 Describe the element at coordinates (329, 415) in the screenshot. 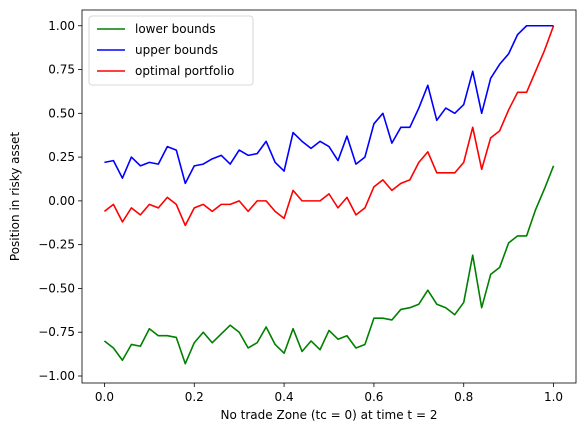

I see `x-axis-label: No trade Zone (tc = 0) at time t = 2` at that location.